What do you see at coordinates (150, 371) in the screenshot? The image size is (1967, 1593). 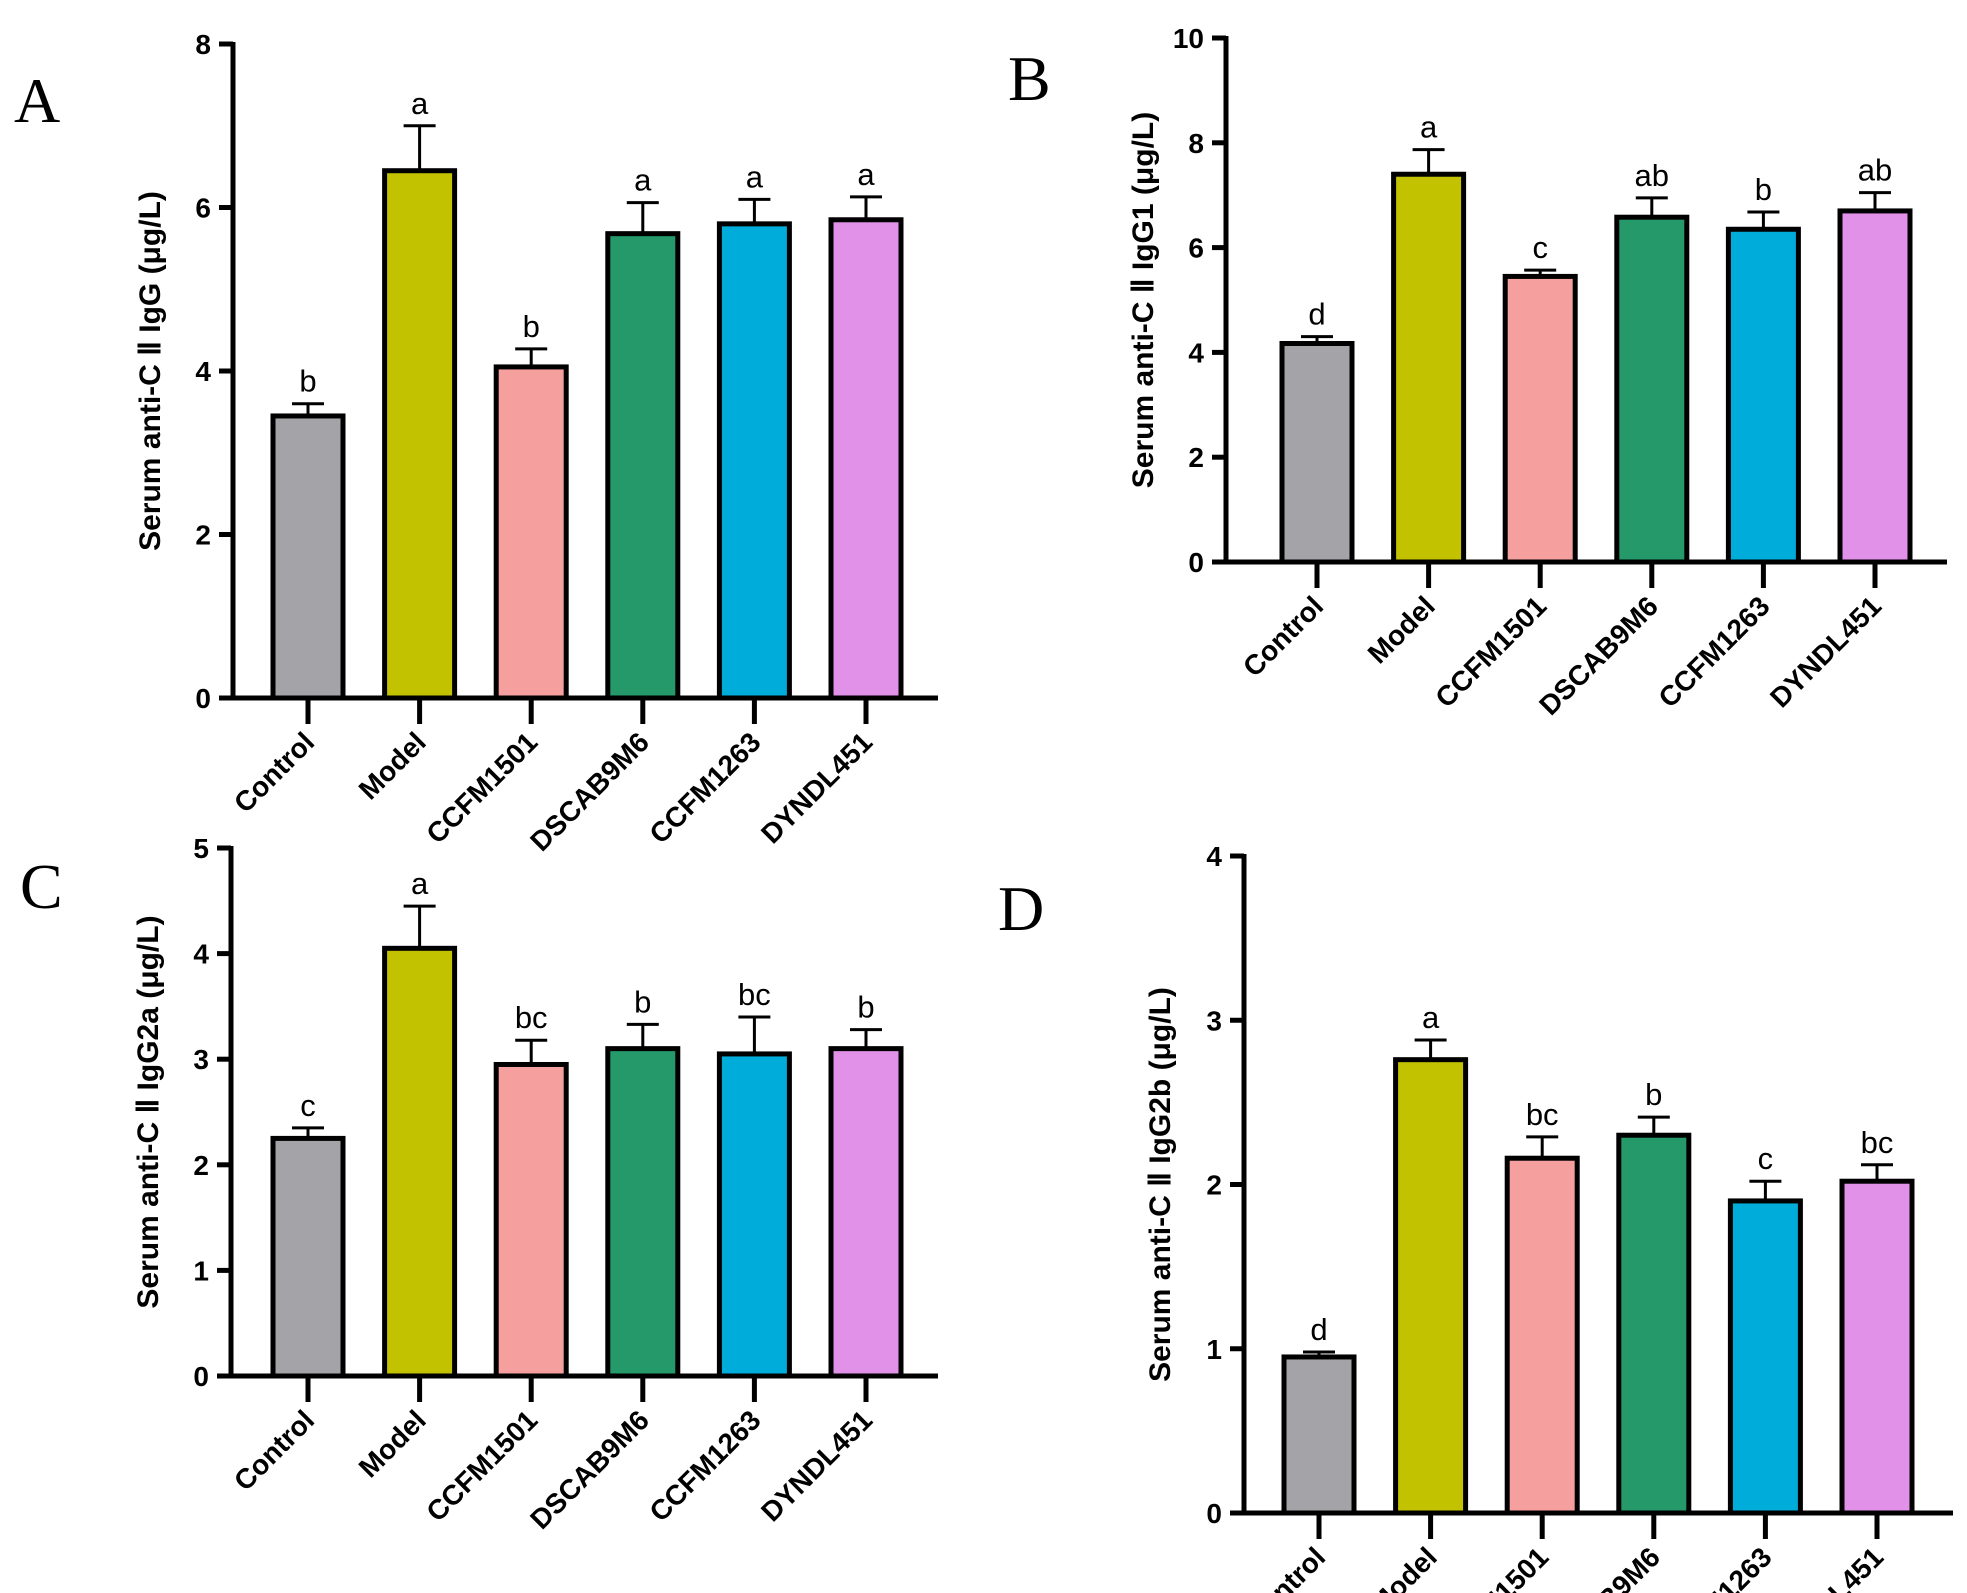 I see `y-axis-label: Serum anti-C Ⅱ IgG (μg/L)` at bounding box center [150, 371].